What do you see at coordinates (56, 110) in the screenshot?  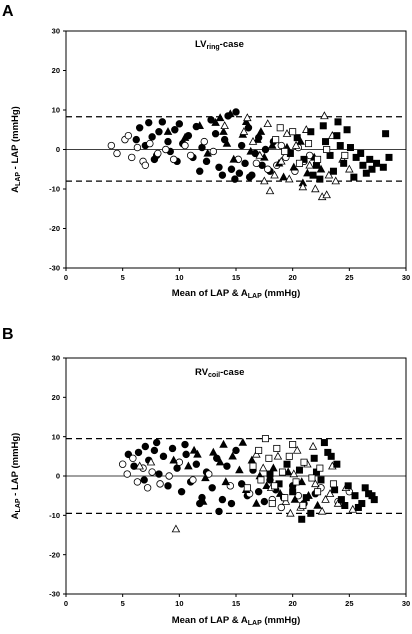 I see `y-tick-label: 10` at bounding box center [56, 110].